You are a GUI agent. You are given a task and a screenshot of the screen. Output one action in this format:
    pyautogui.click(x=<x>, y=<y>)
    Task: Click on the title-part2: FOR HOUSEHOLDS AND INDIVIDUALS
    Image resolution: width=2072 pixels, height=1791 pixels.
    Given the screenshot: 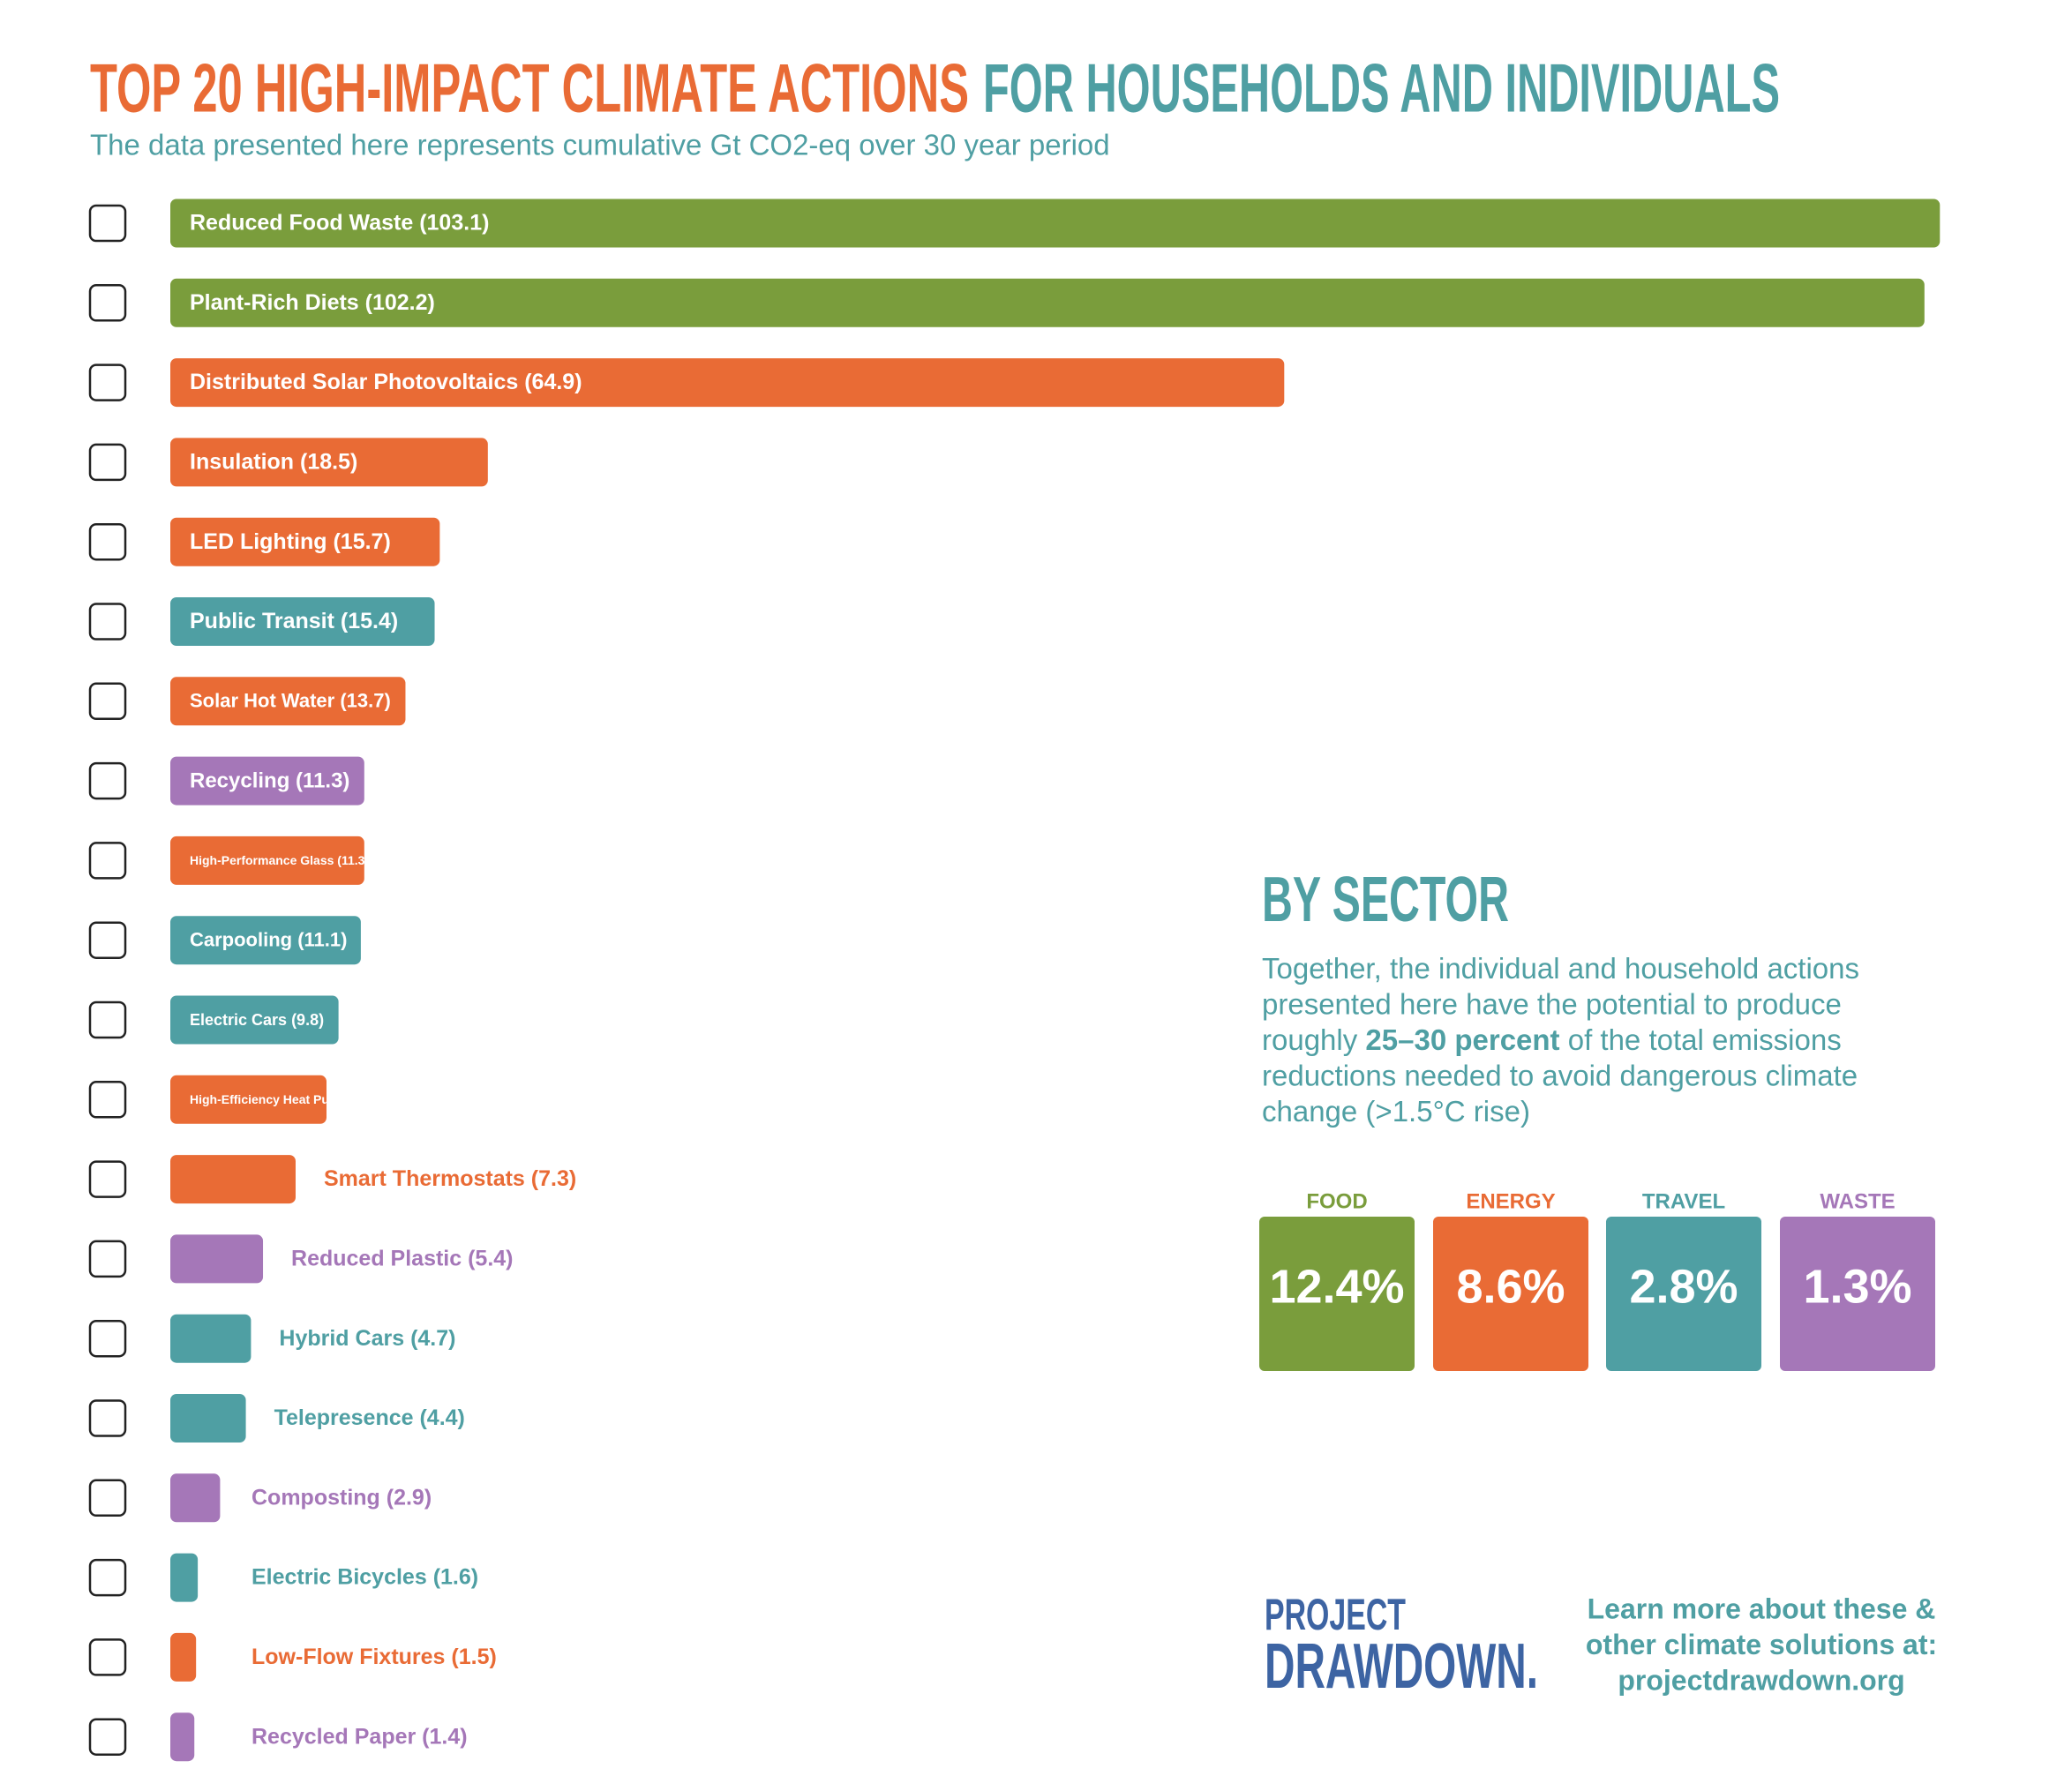 What is the action you would take?
    pyautogui.click(x=1382, y=88)
    